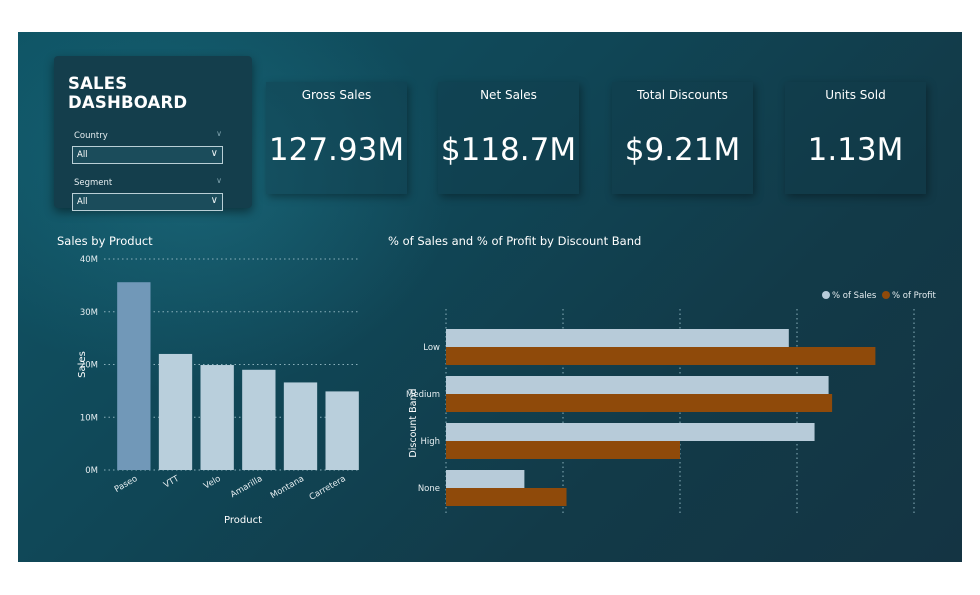 The height and width of the screenshot is (595, 980). Describe the element at coordinates (682, 150) in the screenshot. I see `kpi-value: $9.21M` at that location.